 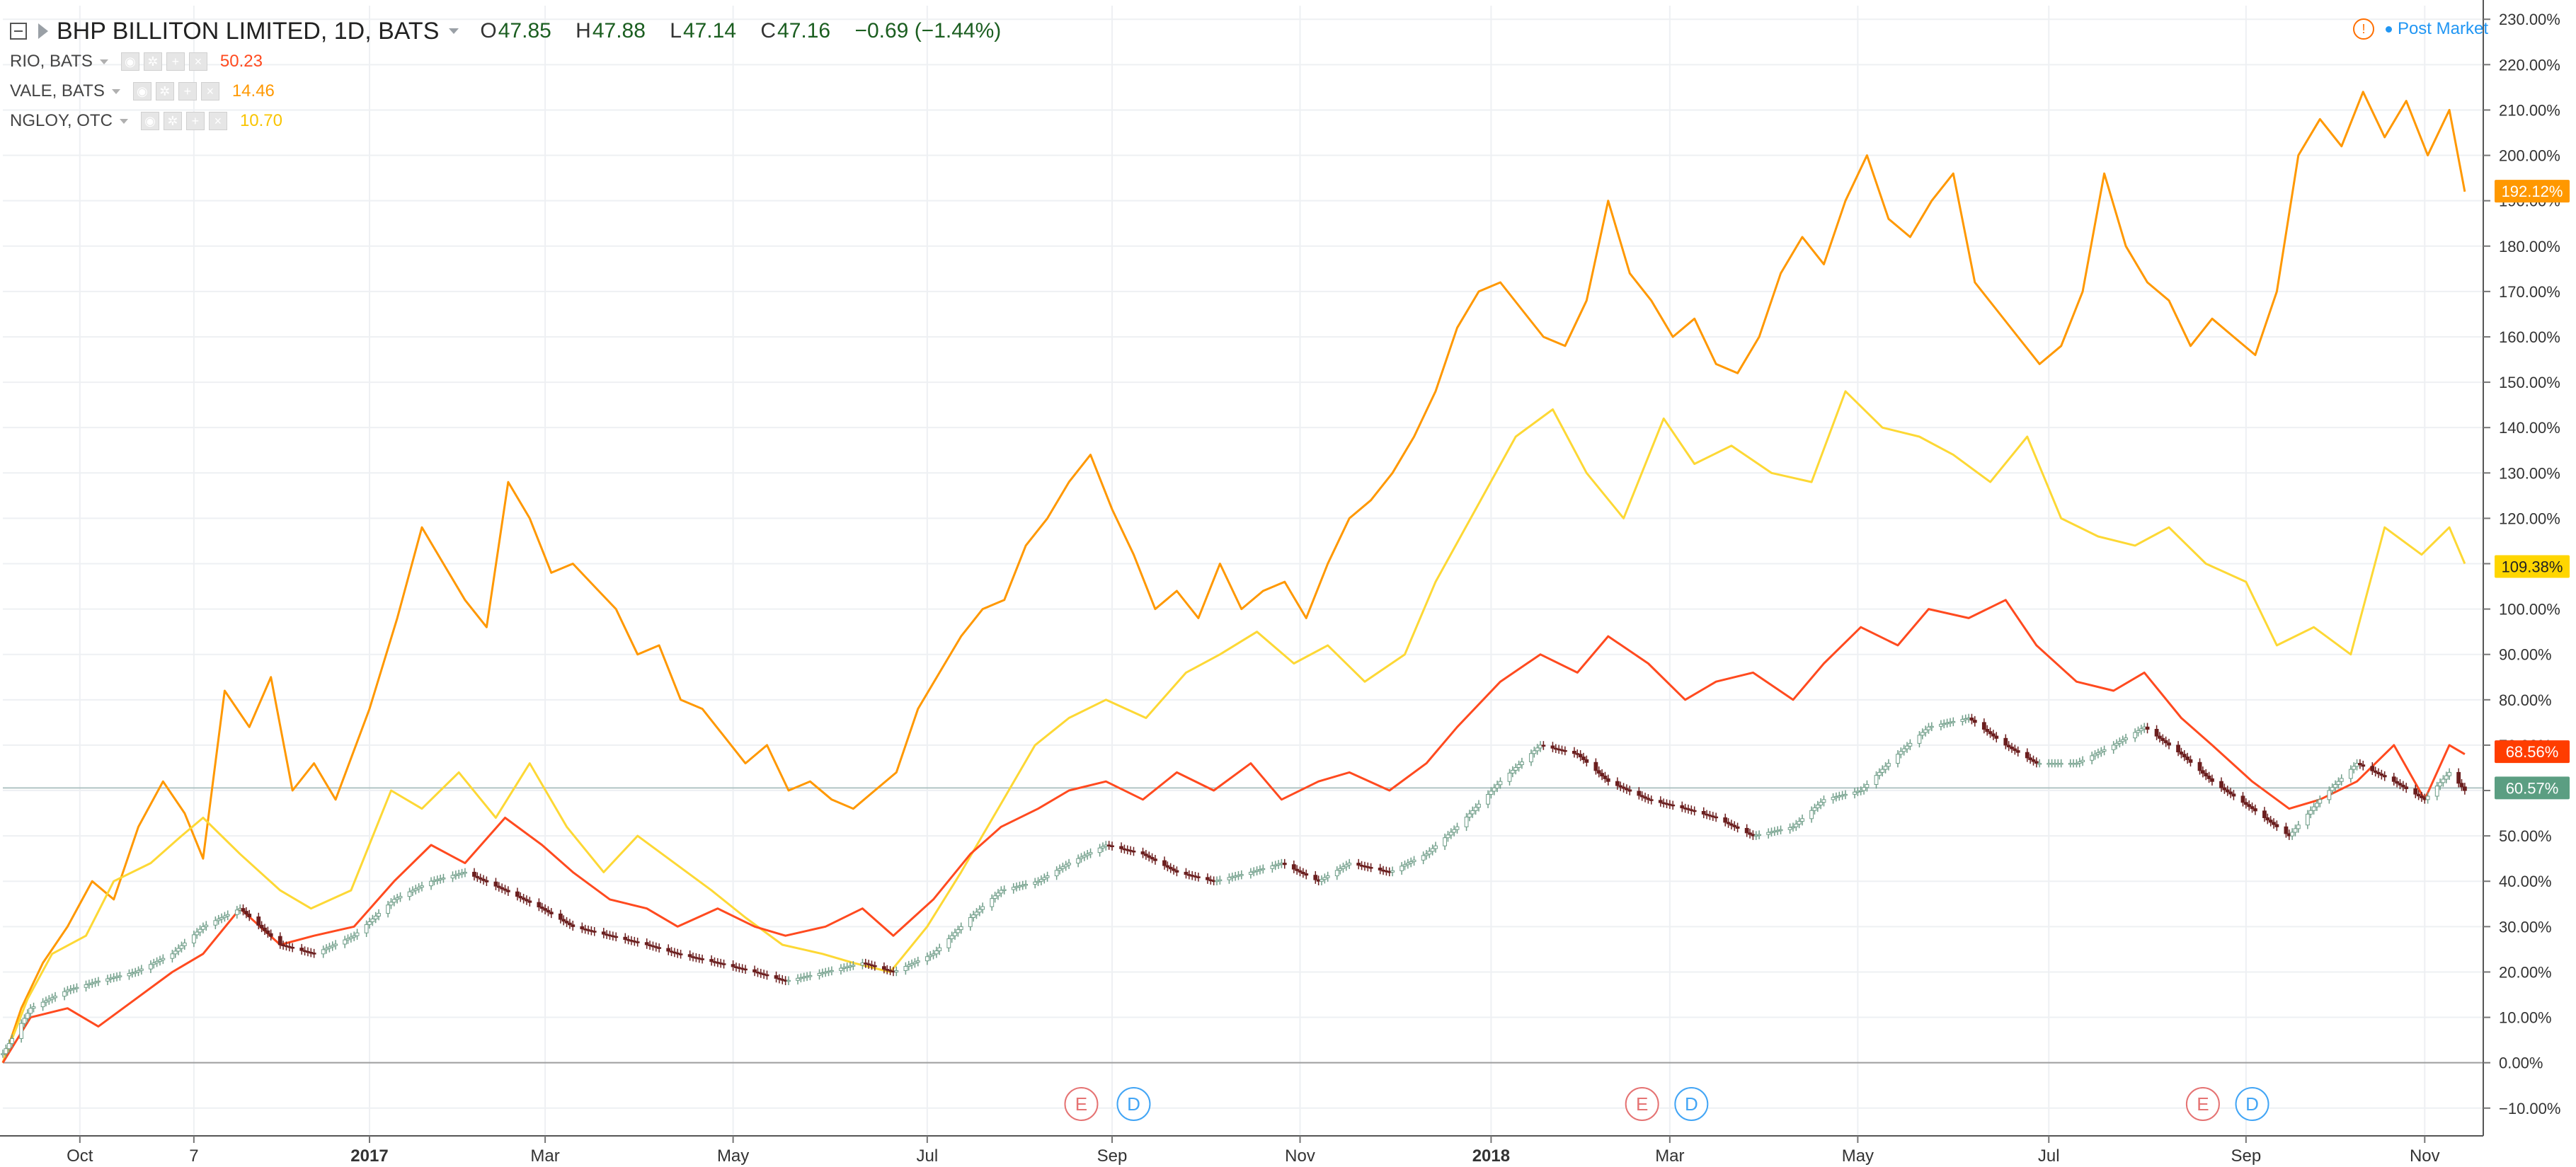 What do you see at coordinates (248, 31) in the screenshot?
I see `symbol-title: BHP BILLITON LIMITED, 1D, BATS` at bounding box center [248, 31].